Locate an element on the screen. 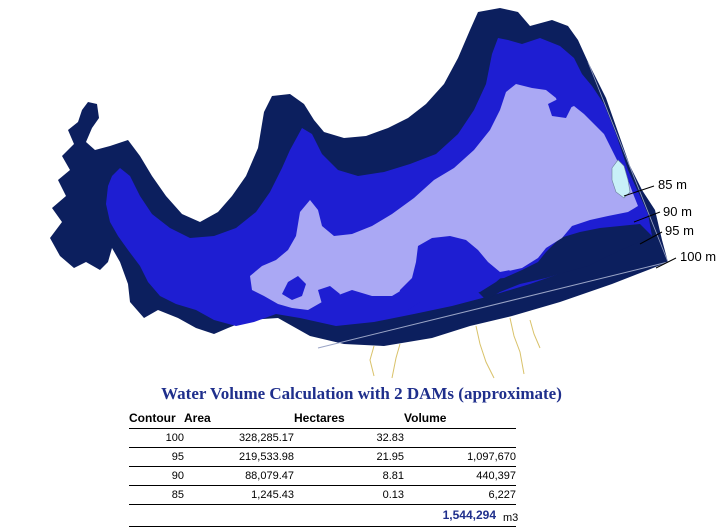 This screenshot has height=531, width=723. contour-100-inlet is located at coordinates (564, 262).